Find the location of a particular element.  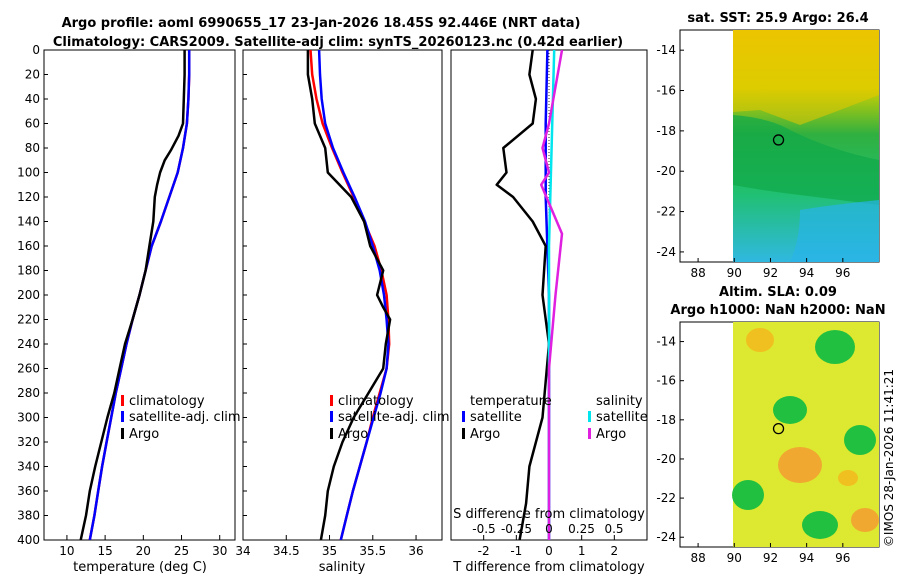

top-xtick-label: -0.5 is located at coordinates (483, 529).